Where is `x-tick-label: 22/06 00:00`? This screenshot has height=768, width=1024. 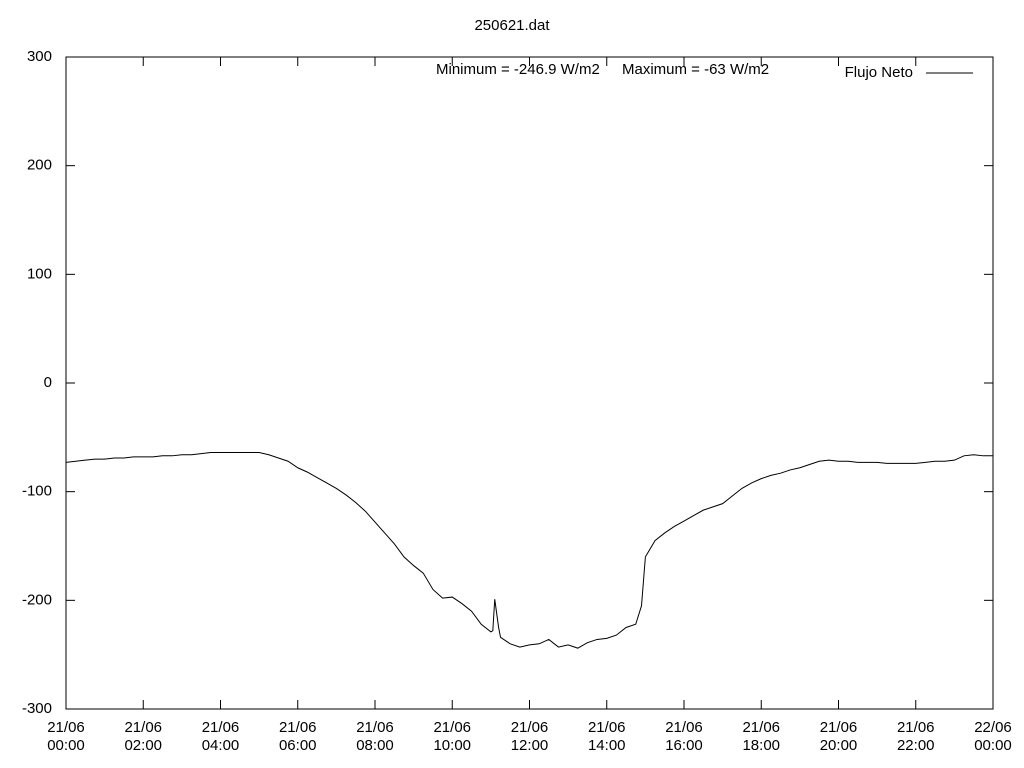 x-tick-label: 22/06 00:00 is located at coordinates (993, 736).